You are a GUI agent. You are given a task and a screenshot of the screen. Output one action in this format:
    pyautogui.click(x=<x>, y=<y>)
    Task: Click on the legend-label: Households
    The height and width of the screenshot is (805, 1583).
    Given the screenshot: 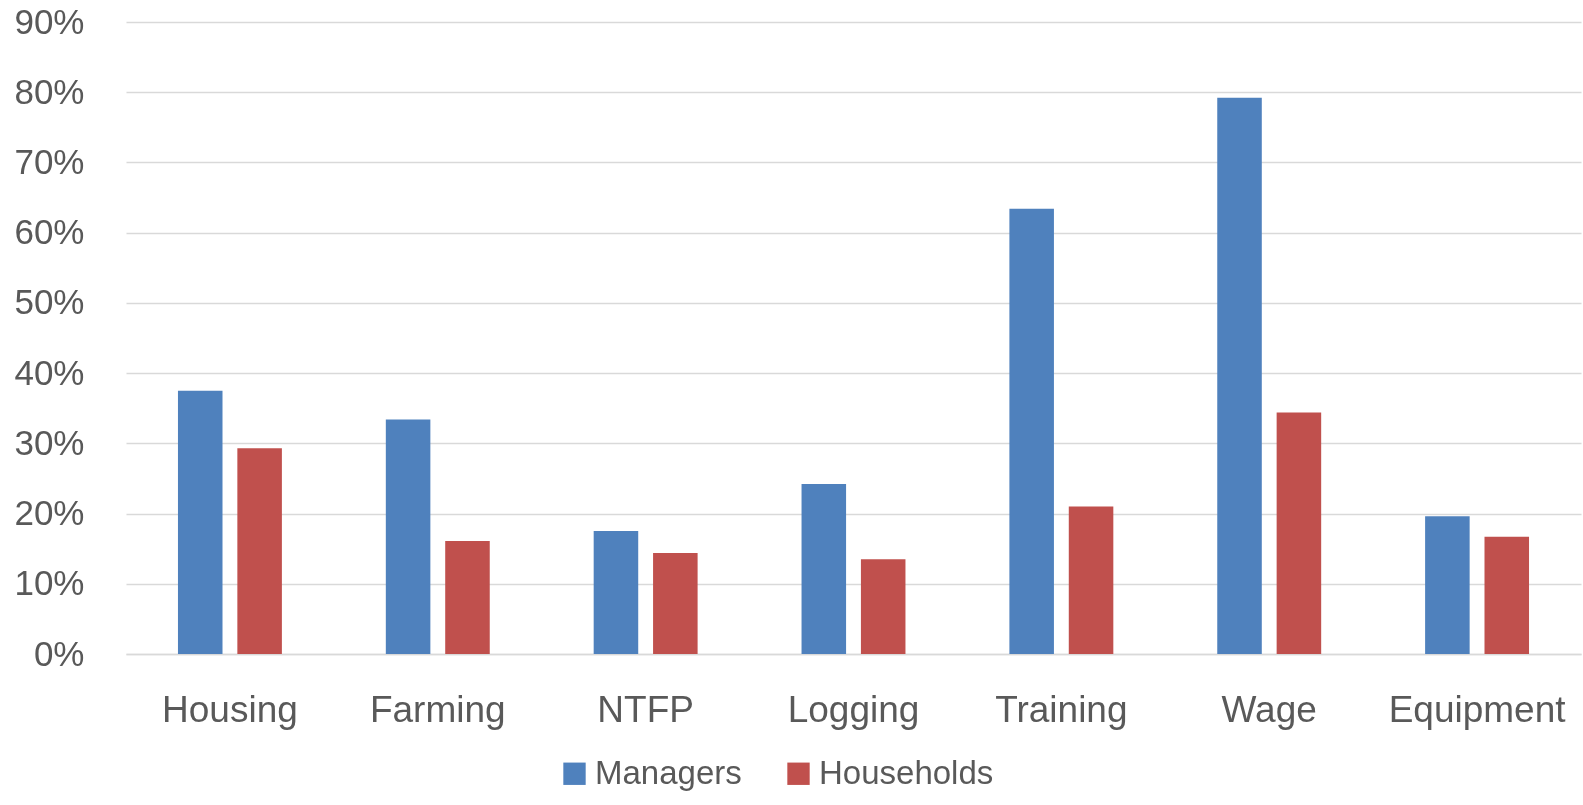 What is the action you would take?
    pyautogui.click(x=906, y=772)
    